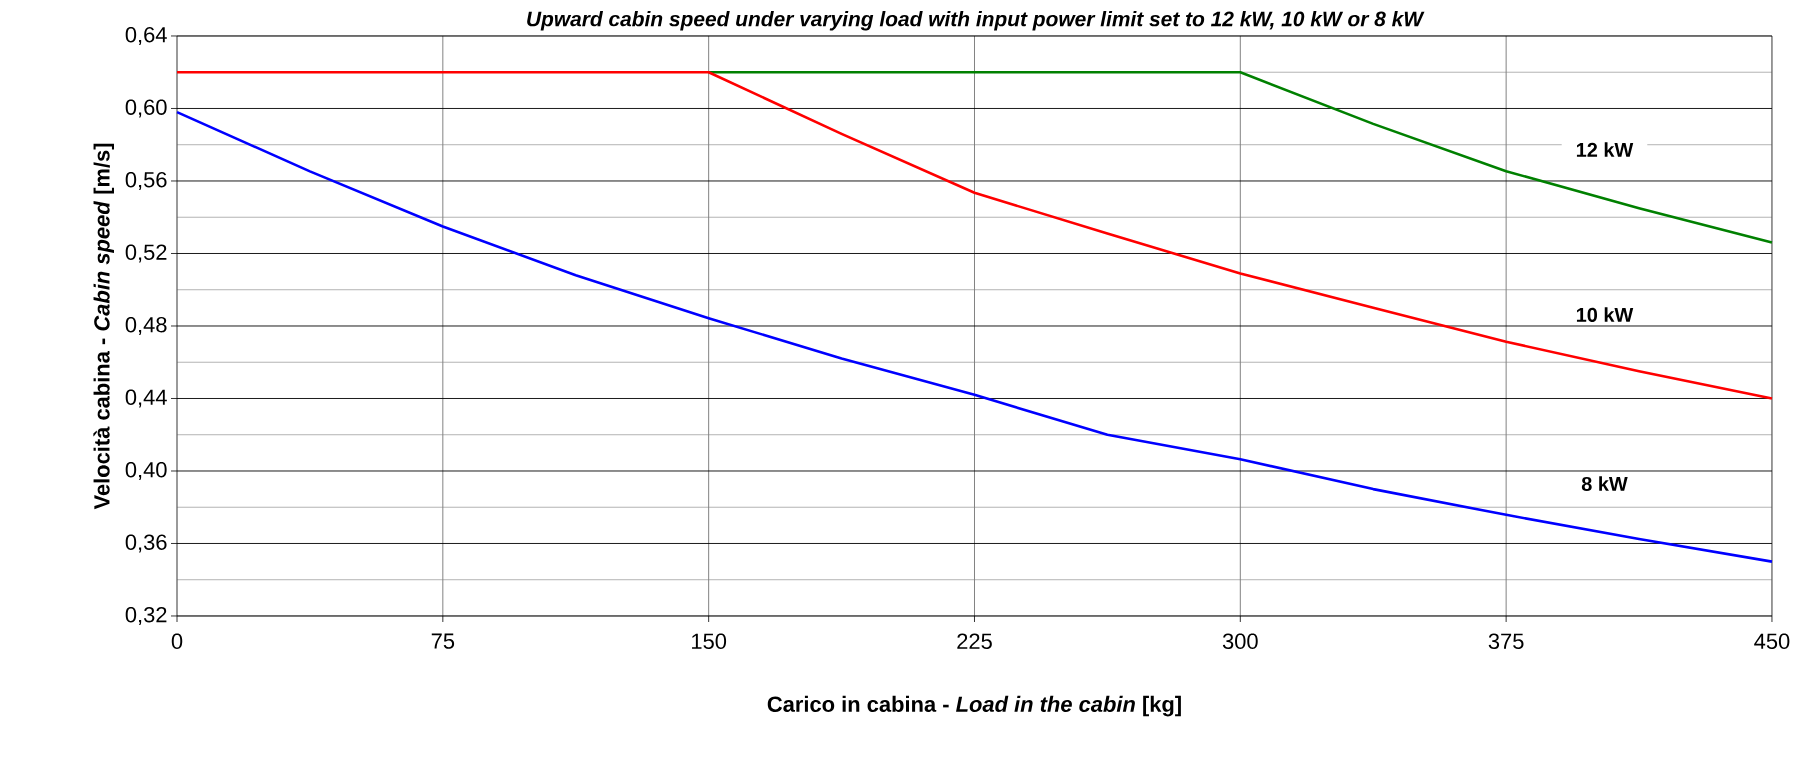  I want to click on y-tick-label: 0,56, so click(146, 181).